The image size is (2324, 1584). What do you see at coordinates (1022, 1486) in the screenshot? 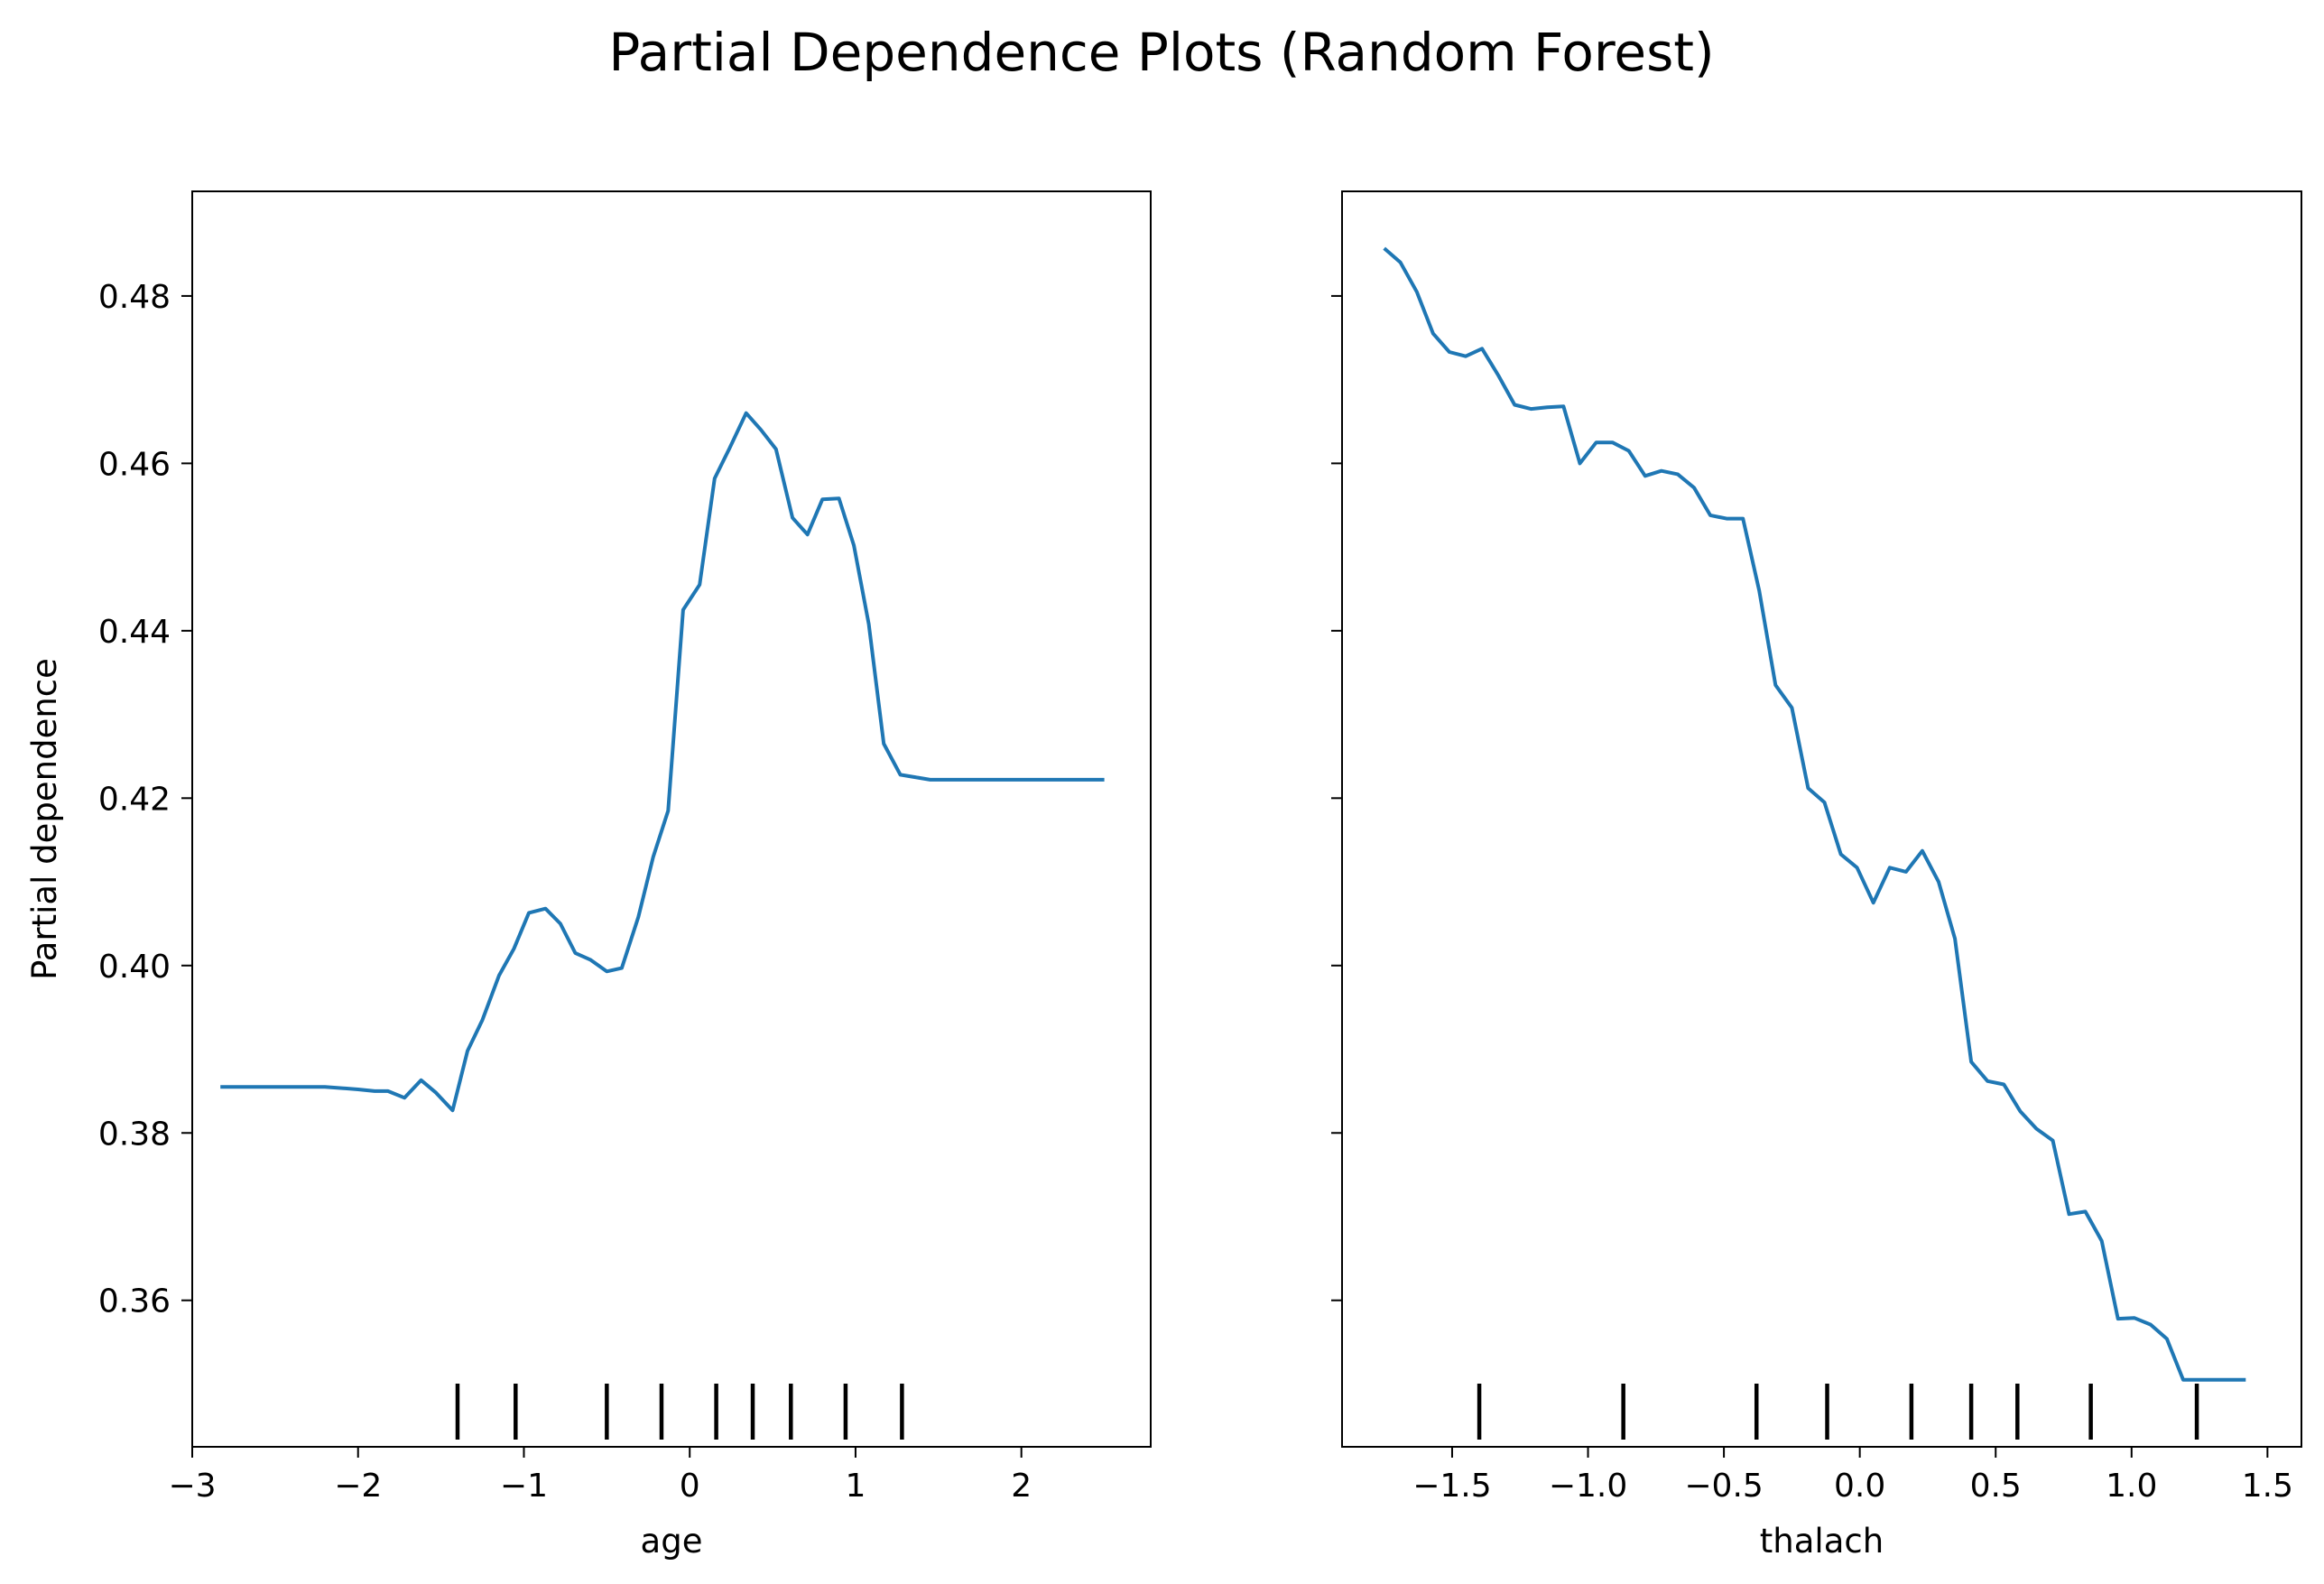
I see `x-tick-label: 2` at bounding box center [1022, 1486].